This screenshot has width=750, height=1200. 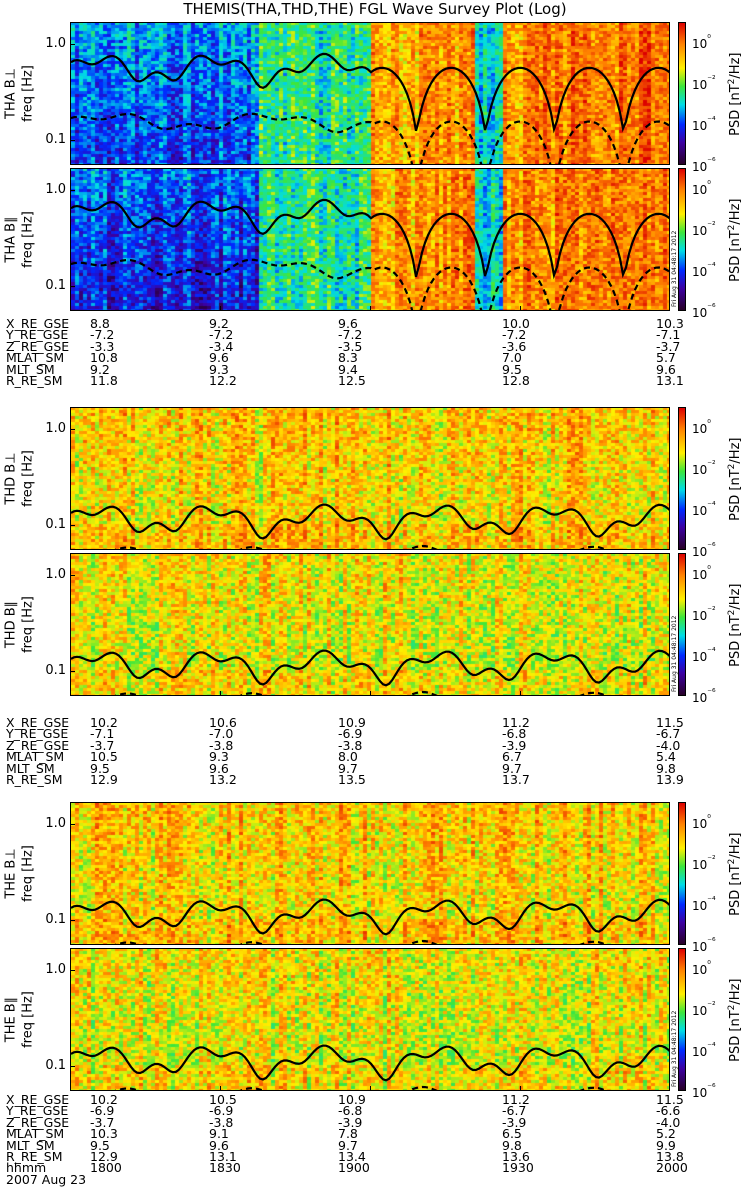 I want to click on ephemeris-value: 6.7, so click(x=512, y=757).